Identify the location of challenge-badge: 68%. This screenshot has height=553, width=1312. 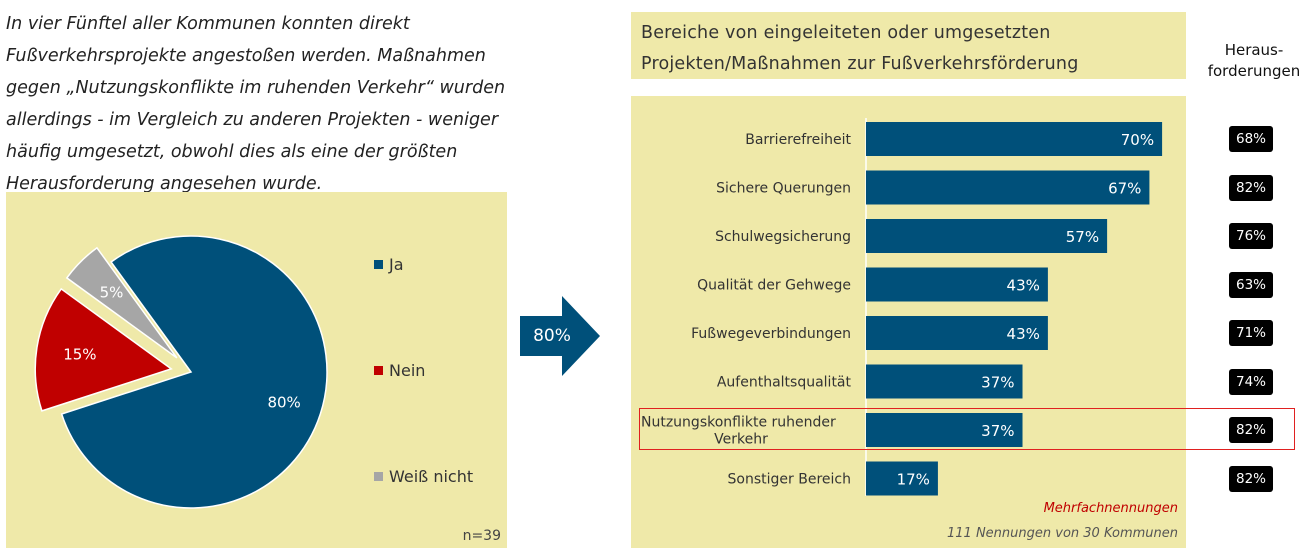
(1251, 139).